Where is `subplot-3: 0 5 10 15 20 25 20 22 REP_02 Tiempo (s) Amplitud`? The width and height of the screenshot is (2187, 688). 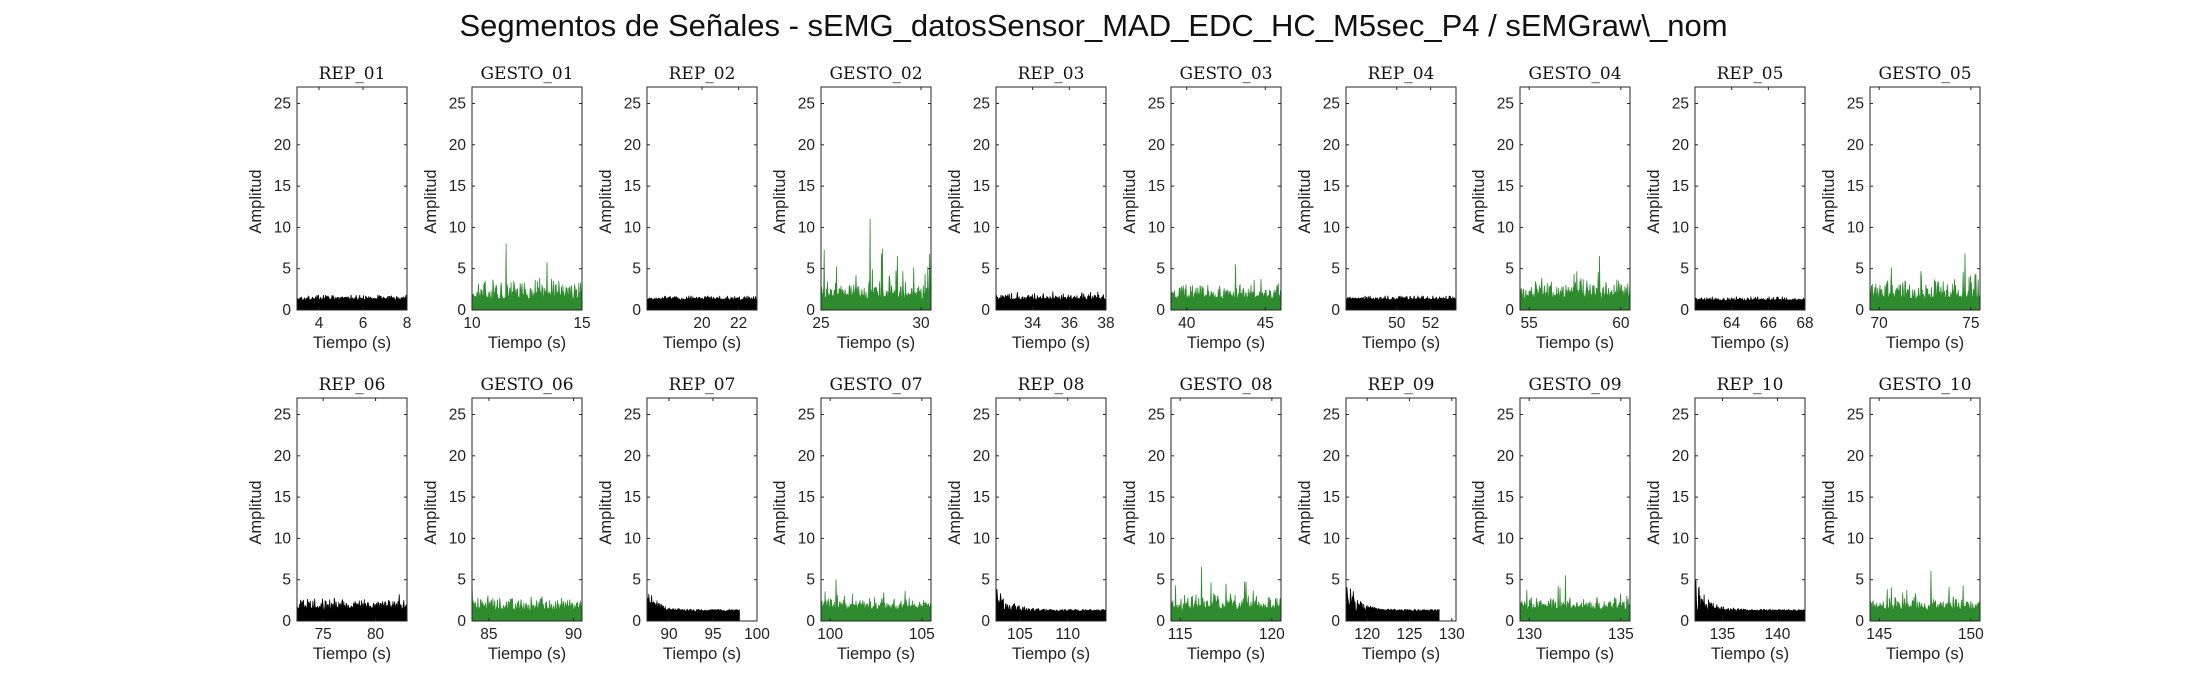 subplot-3: 0 5 10 15 20 25 20 22 REP_02 Tiempo (s) Amplitud is located at coordinates (677, 208).